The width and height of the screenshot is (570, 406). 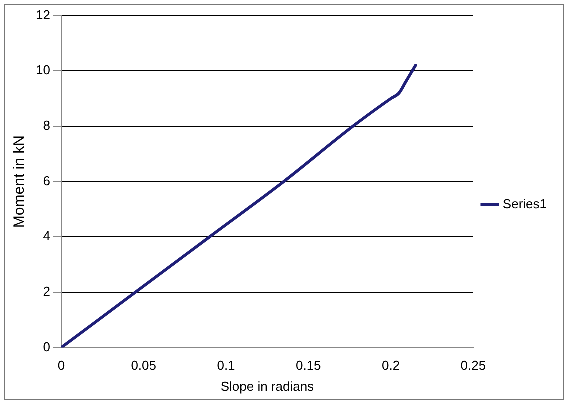 What do you see at coordinates (309, 366) in the screenshot?
I see `x-tick-label: 0.15` at bounding box center [309, 366].